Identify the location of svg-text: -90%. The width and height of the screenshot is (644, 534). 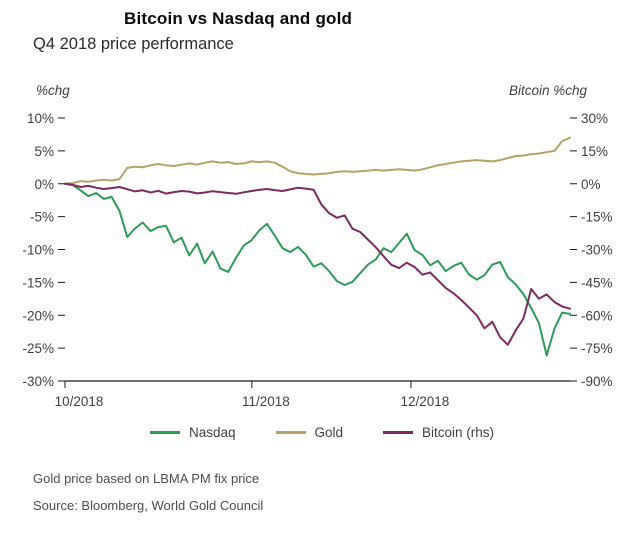
(597, 381).